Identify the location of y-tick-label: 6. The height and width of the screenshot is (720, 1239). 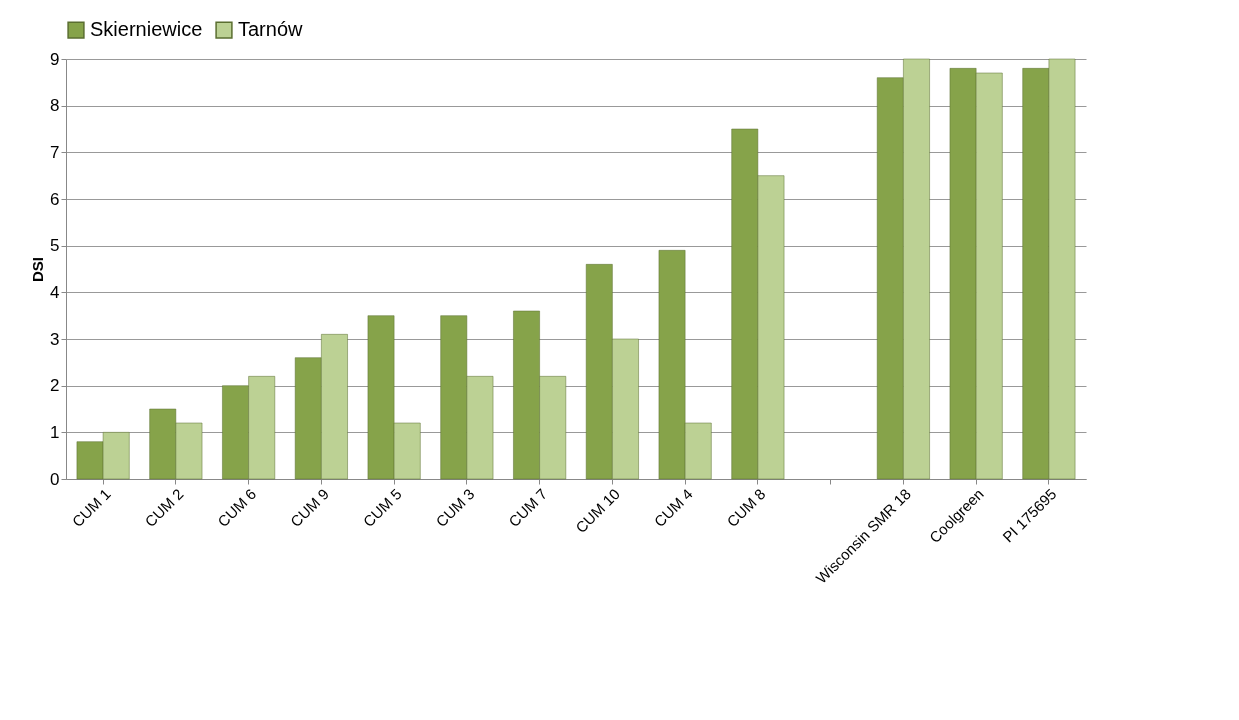
(55, 199).